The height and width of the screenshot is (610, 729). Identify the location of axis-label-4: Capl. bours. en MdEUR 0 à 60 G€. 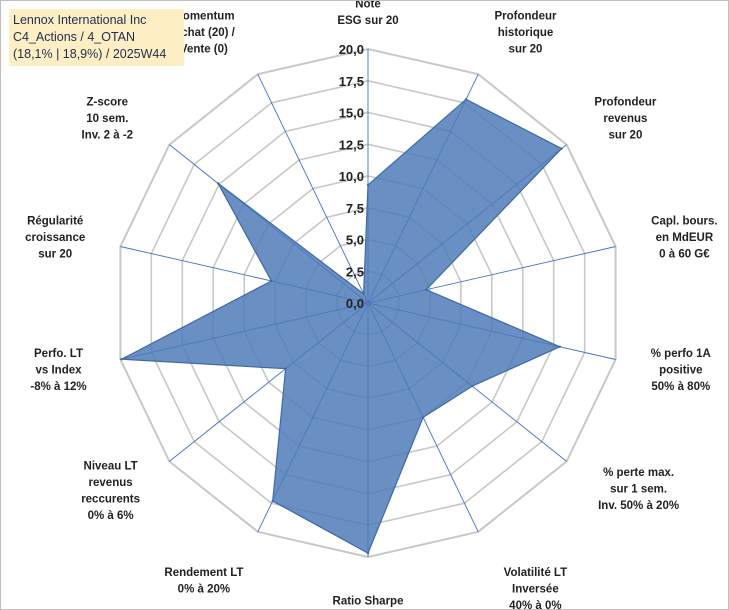
(684, 238).